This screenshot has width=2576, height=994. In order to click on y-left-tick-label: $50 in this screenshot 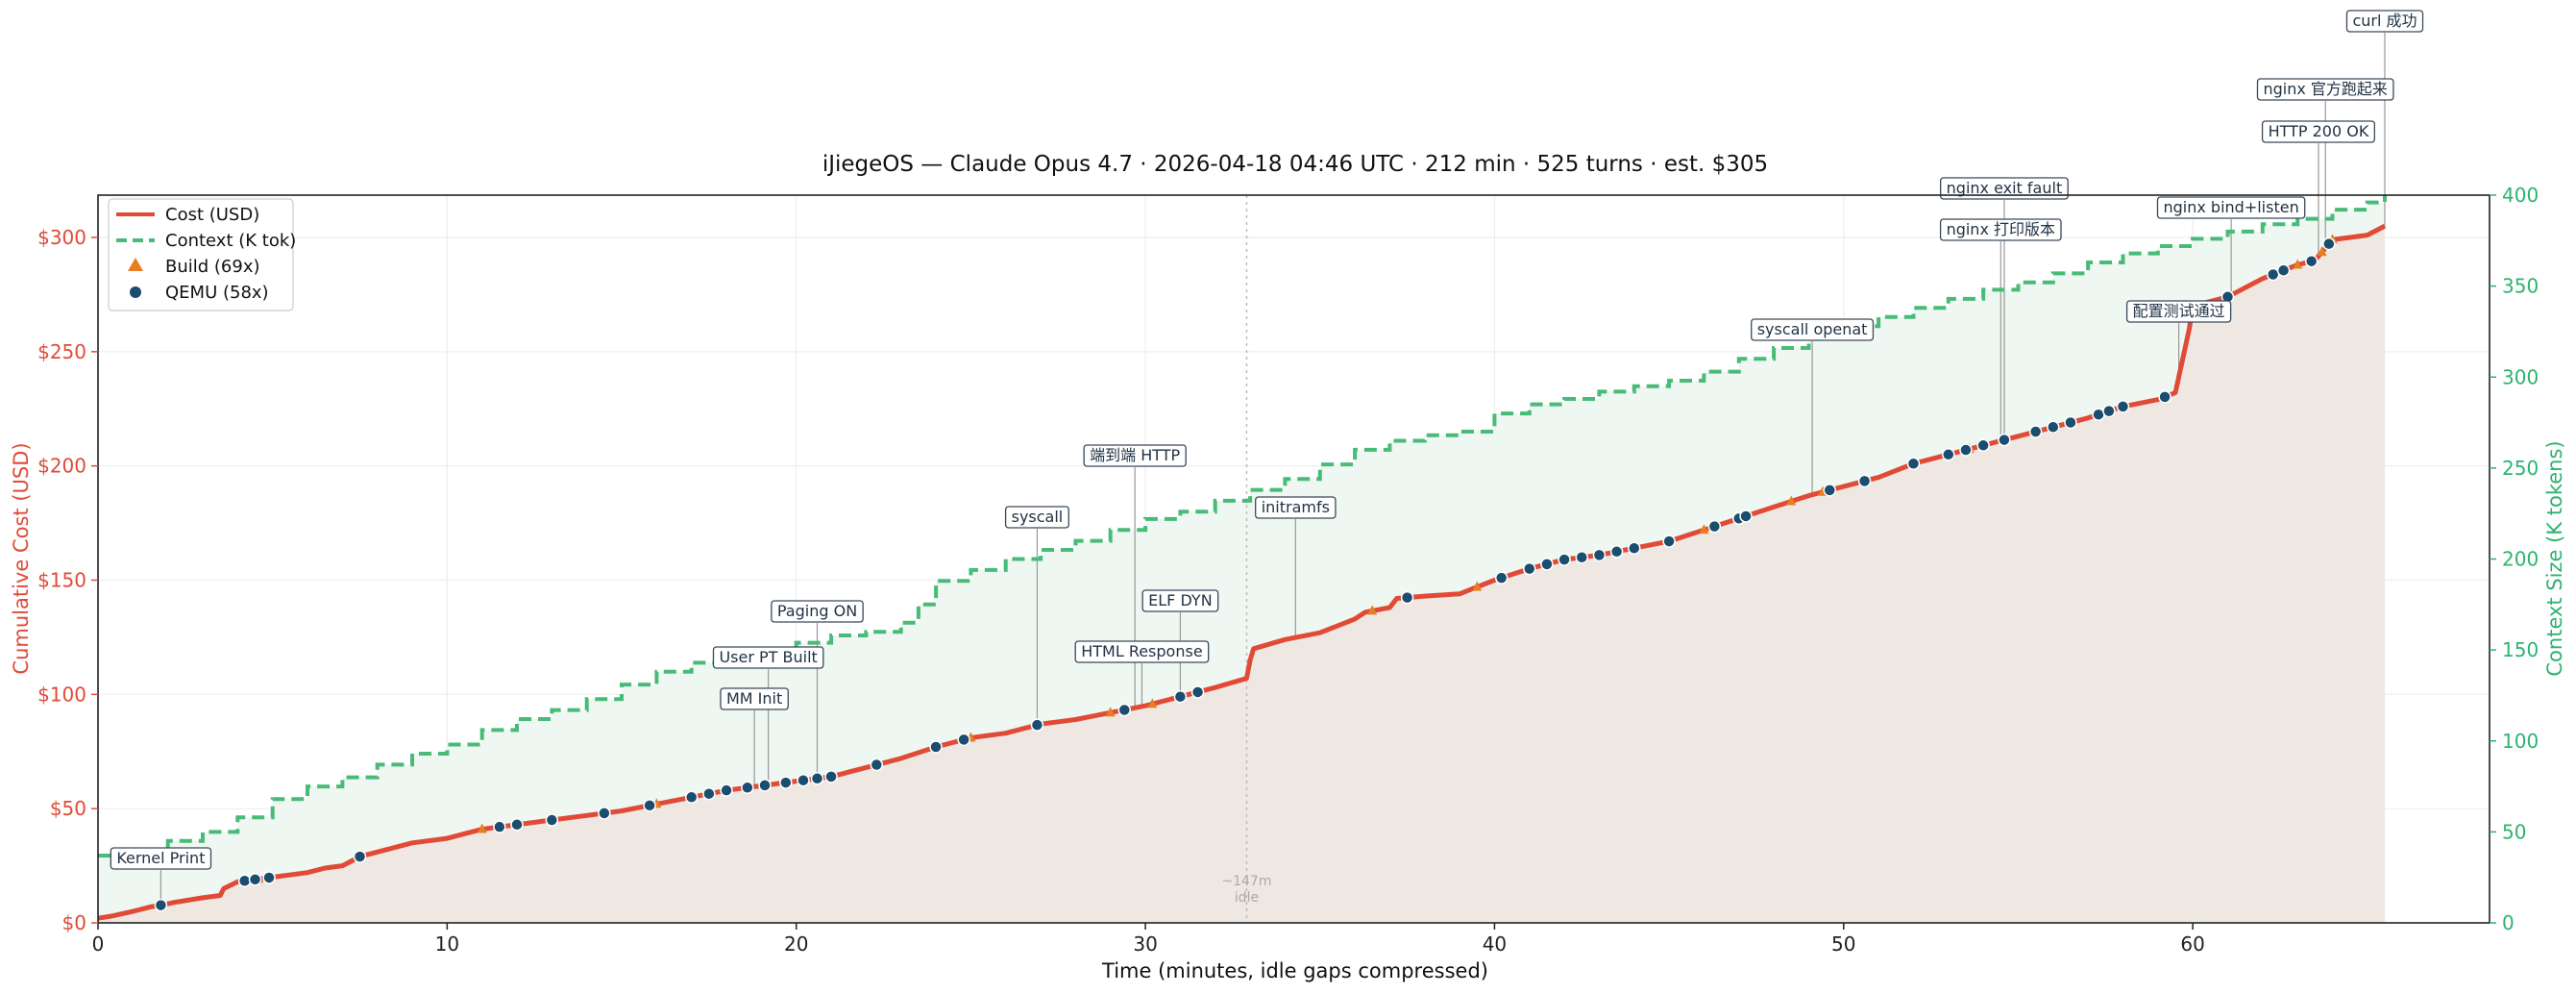, I will do `click(68, 808)`.